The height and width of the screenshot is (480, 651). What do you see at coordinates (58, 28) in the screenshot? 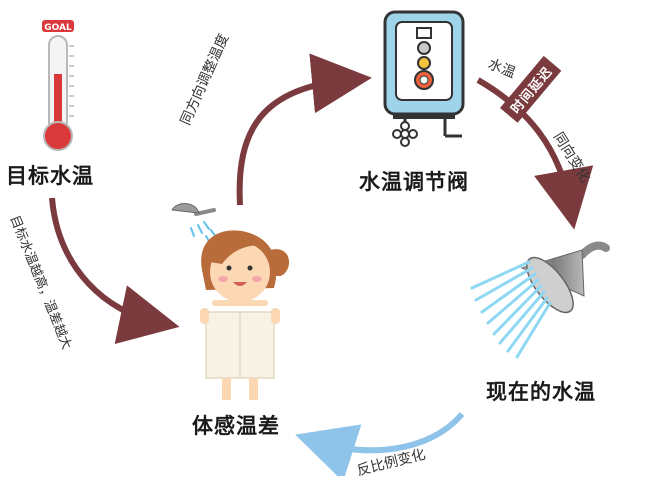
I see `goal-label: GOAL` at bounding box center [58, 28].